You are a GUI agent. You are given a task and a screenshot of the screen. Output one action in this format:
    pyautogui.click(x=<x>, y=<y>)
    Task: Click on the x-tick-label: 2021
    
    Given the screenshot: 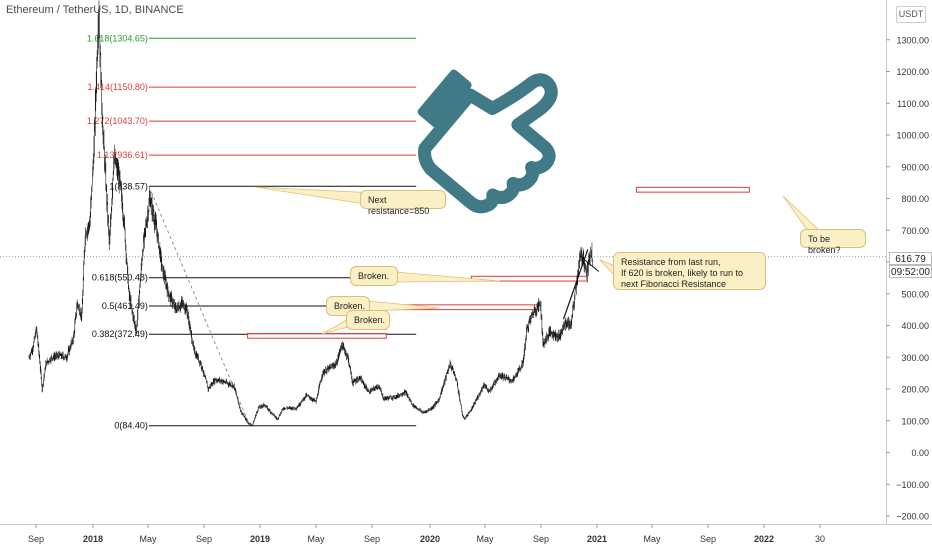 What is the action you would take?
    pyautogui.click(x=597, y=539)
    